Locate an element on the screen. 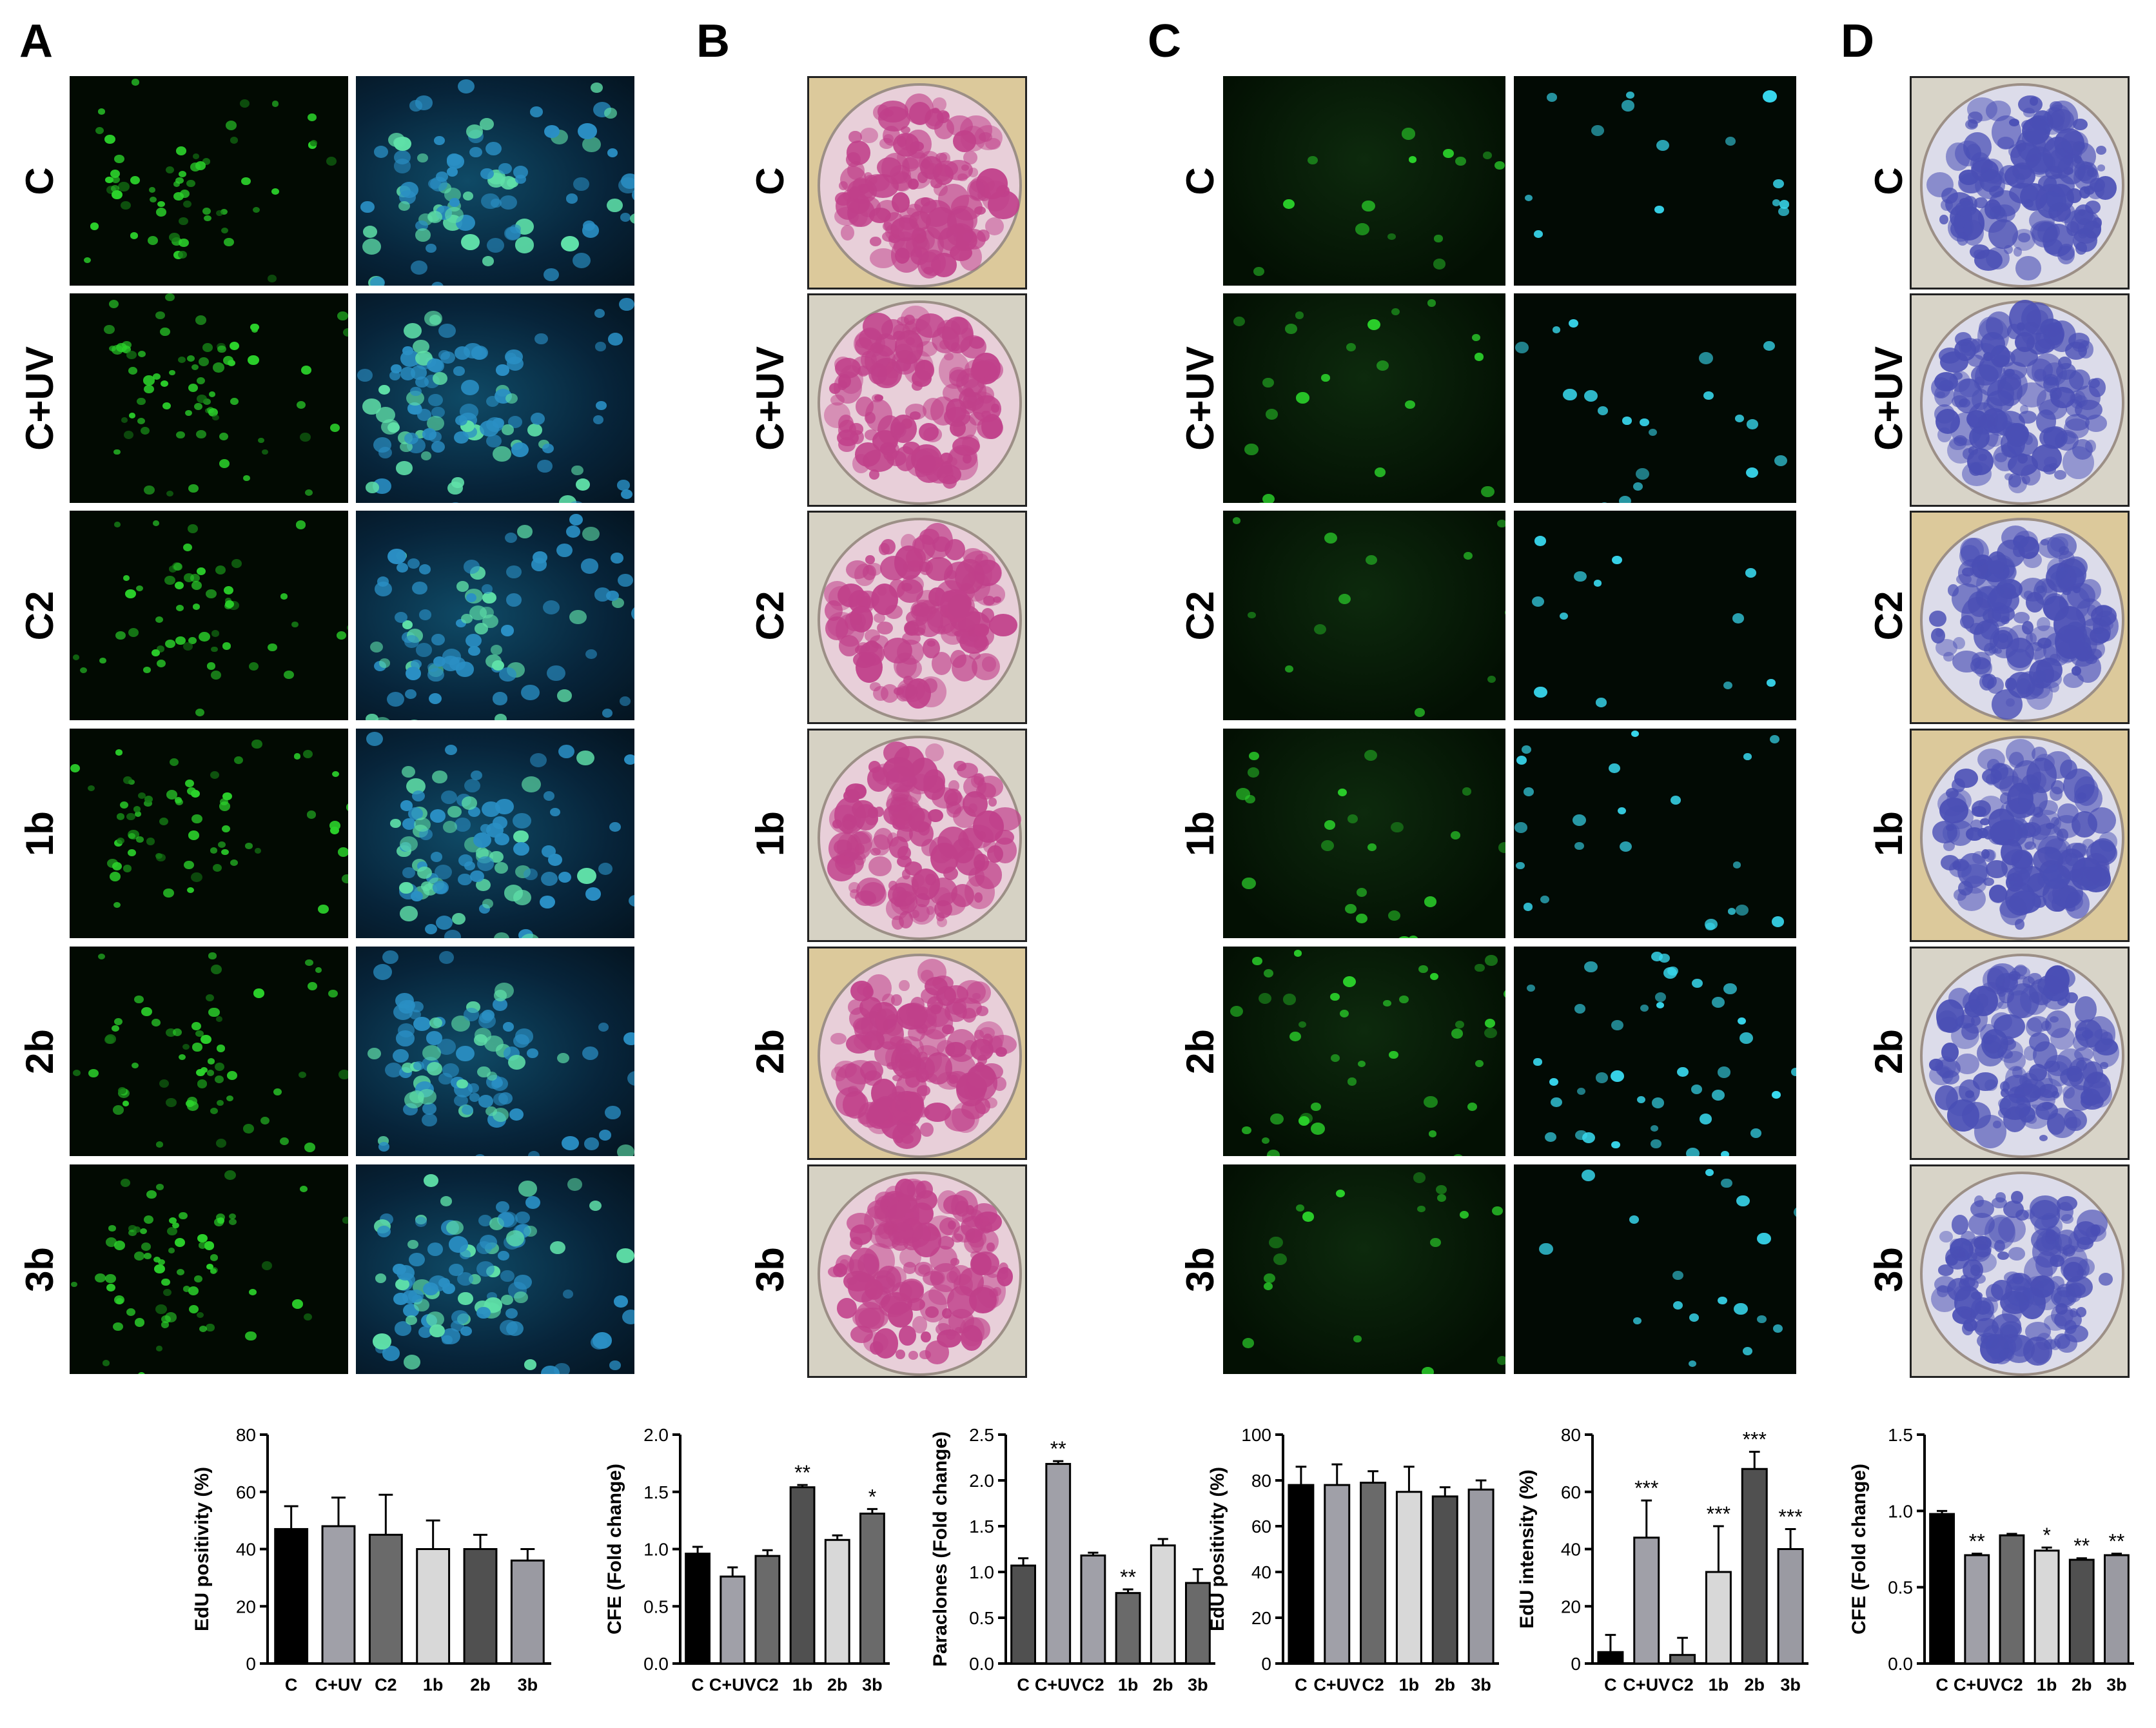 The height and width of the screenshot is (1728, 2156). panel-letter-d: D is located at coordinates (1857, 41).